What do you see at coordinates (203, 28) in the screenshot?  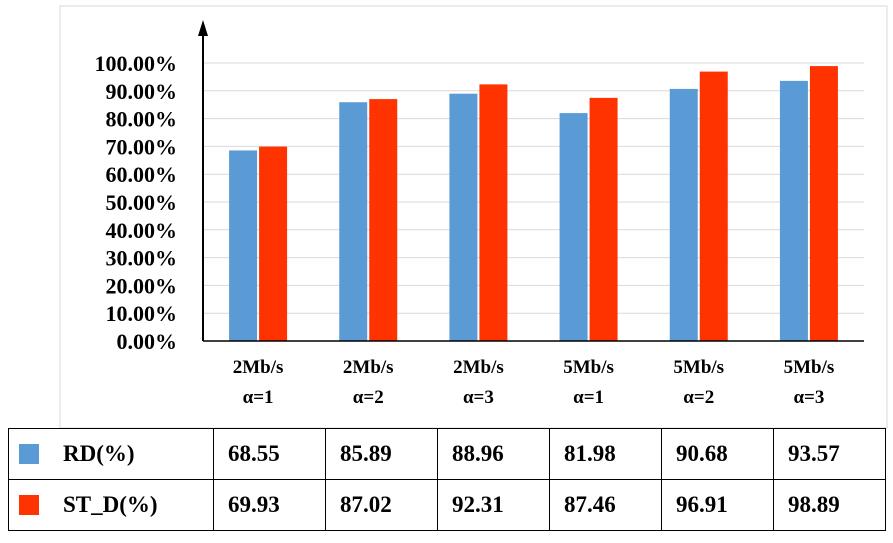 I see `y-axis-arrow-icon` at bounding box center [203, 28].